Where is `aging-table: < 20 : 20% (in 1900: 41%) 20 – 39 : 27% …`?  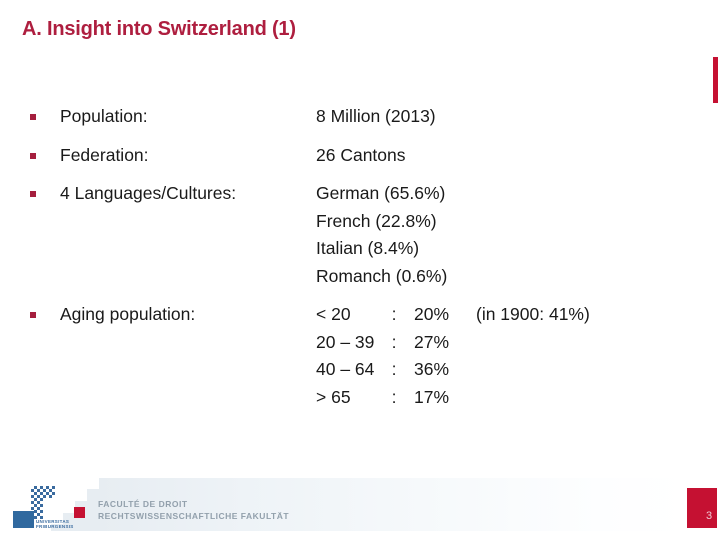
aging-table: < 20 : 20% (in 1900: 41%) 20 – 39 : 27% … is located at coordinates (503, 356).